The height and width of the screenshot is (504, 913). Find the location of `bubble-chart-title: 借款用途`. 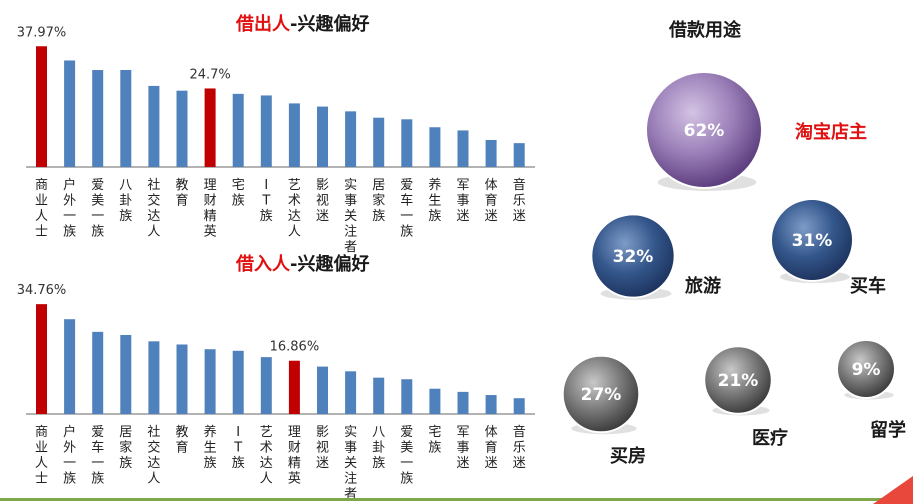

bubble-chart-title: 借款用途 is located at coordinates (705, 30).